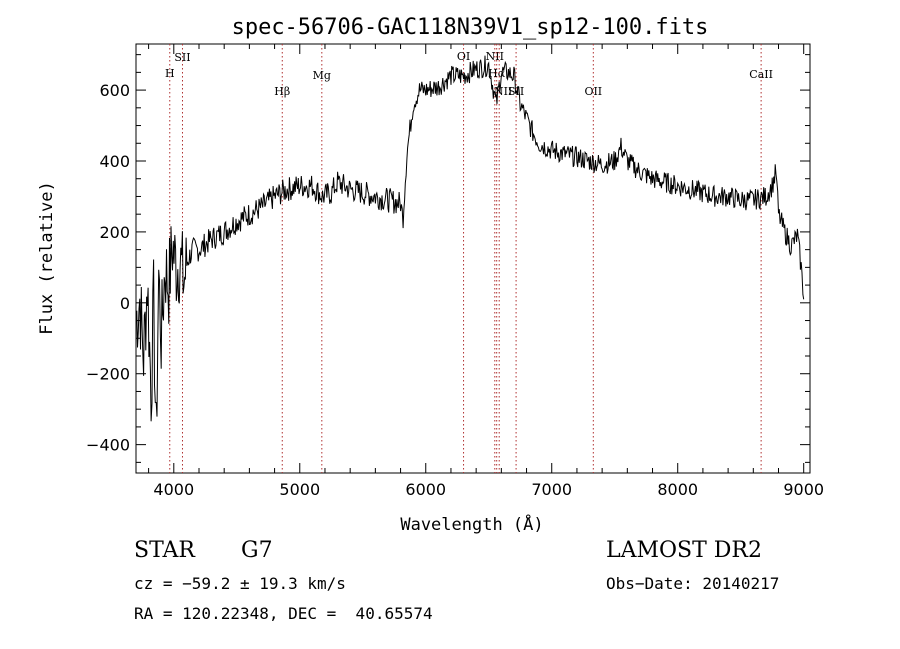 The image size is (900, 649). What do you see at coordinates (684, 550) in the screenshot?
I see `survey-name: LAMOST DR2` at bounding box center [684, 550].